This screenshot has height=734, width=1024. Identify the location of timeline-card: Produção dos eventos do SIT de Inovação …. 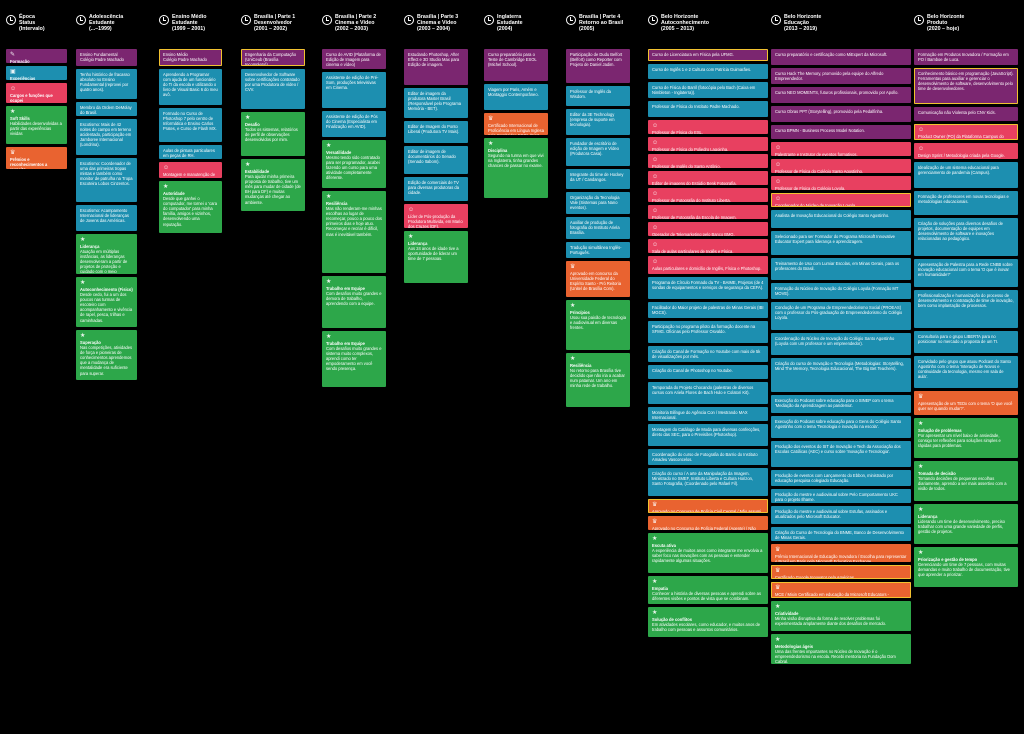
(841, 454).